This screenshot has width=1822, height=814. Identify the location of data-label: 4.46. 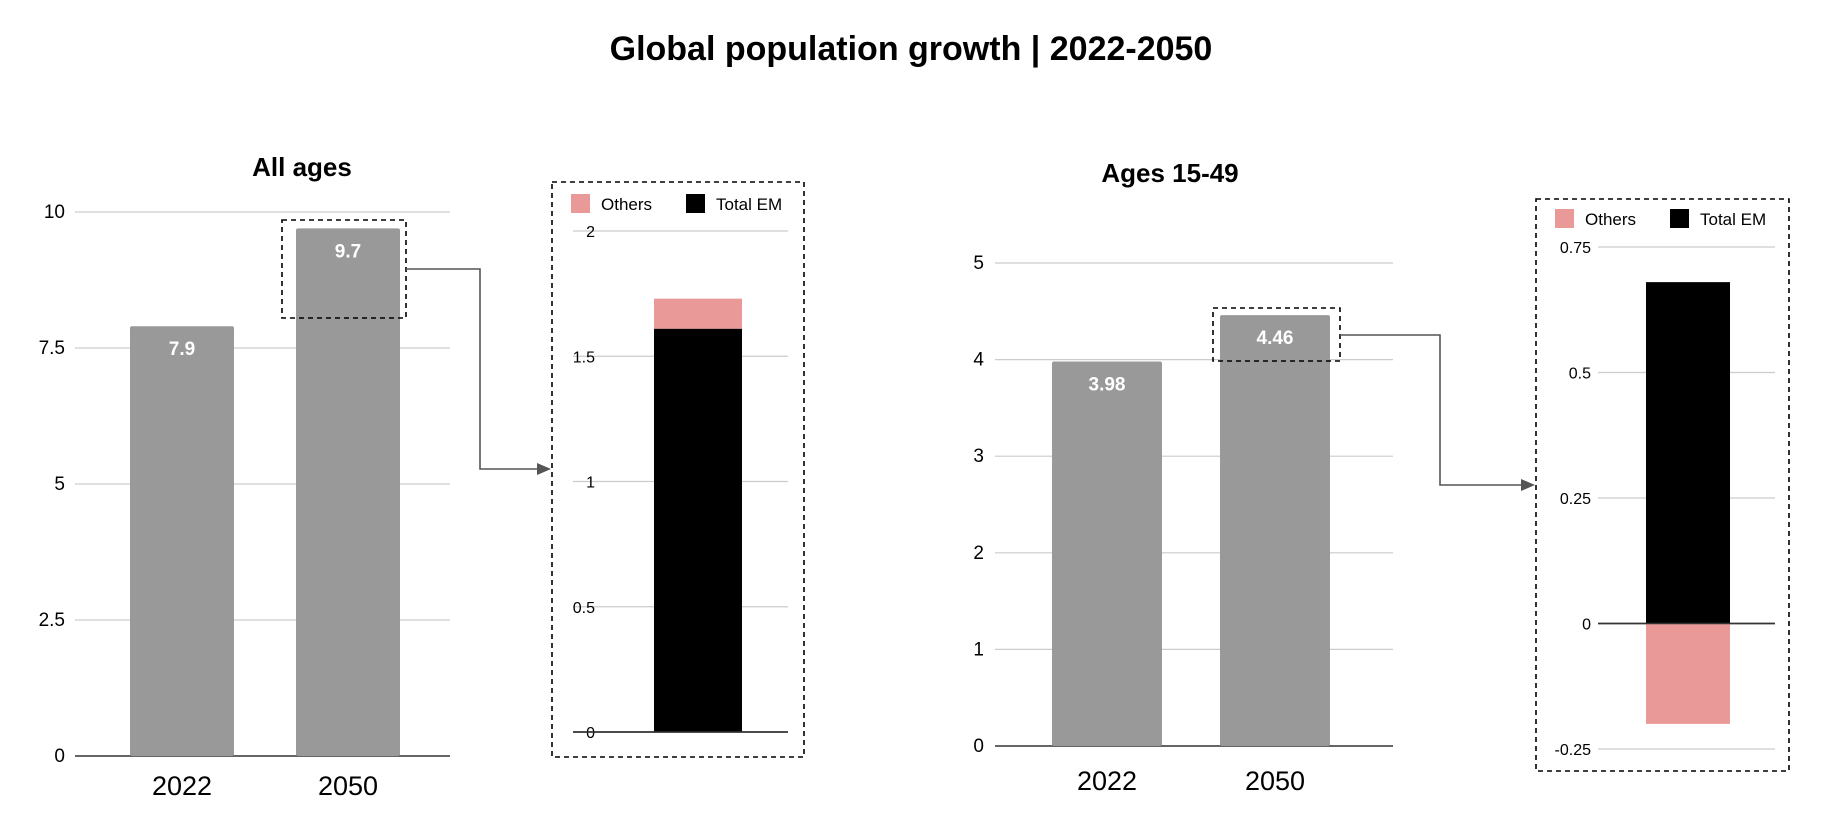
(1275, 338).